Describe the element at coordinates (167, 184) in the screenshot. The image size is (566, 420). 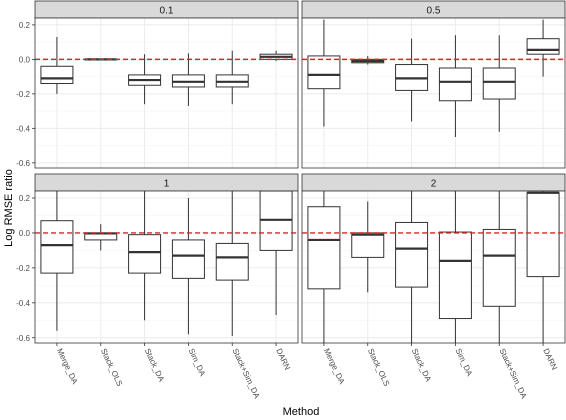
I see `facet-strip-label: 1` at that location.